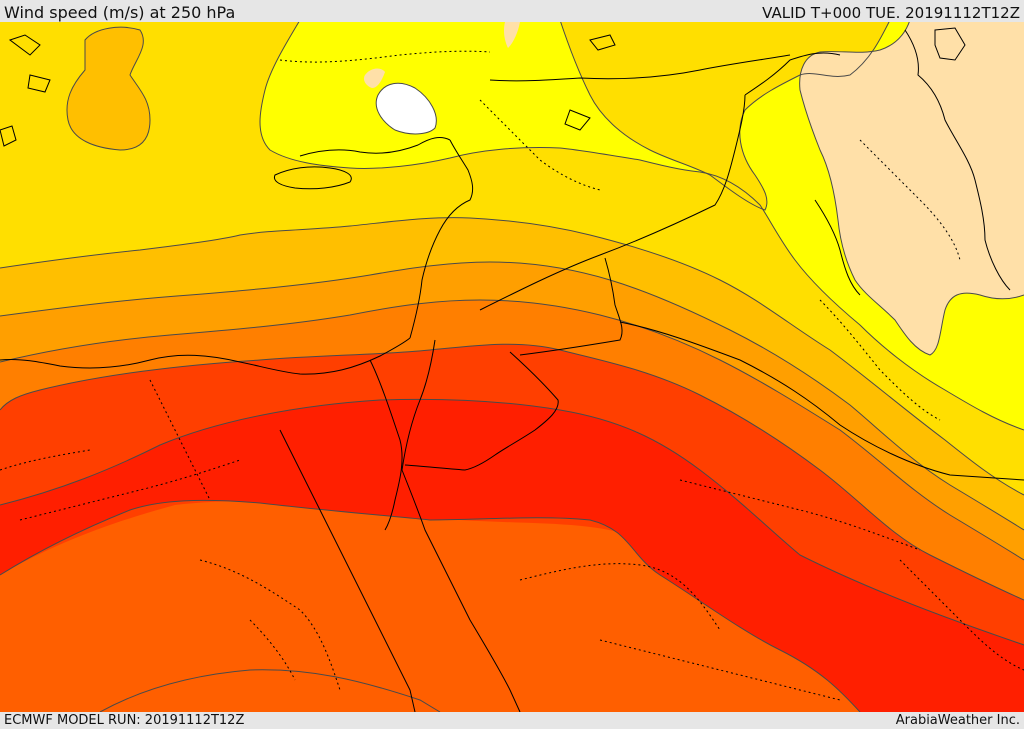 Image resolution: width=1024 pixels, height=729 pixels. What do you see at coordinates (120, 12) in the screenshot?
I see `map-title: Wind speed (m/s) at 250 hPa` at bounding box center [120, 12].